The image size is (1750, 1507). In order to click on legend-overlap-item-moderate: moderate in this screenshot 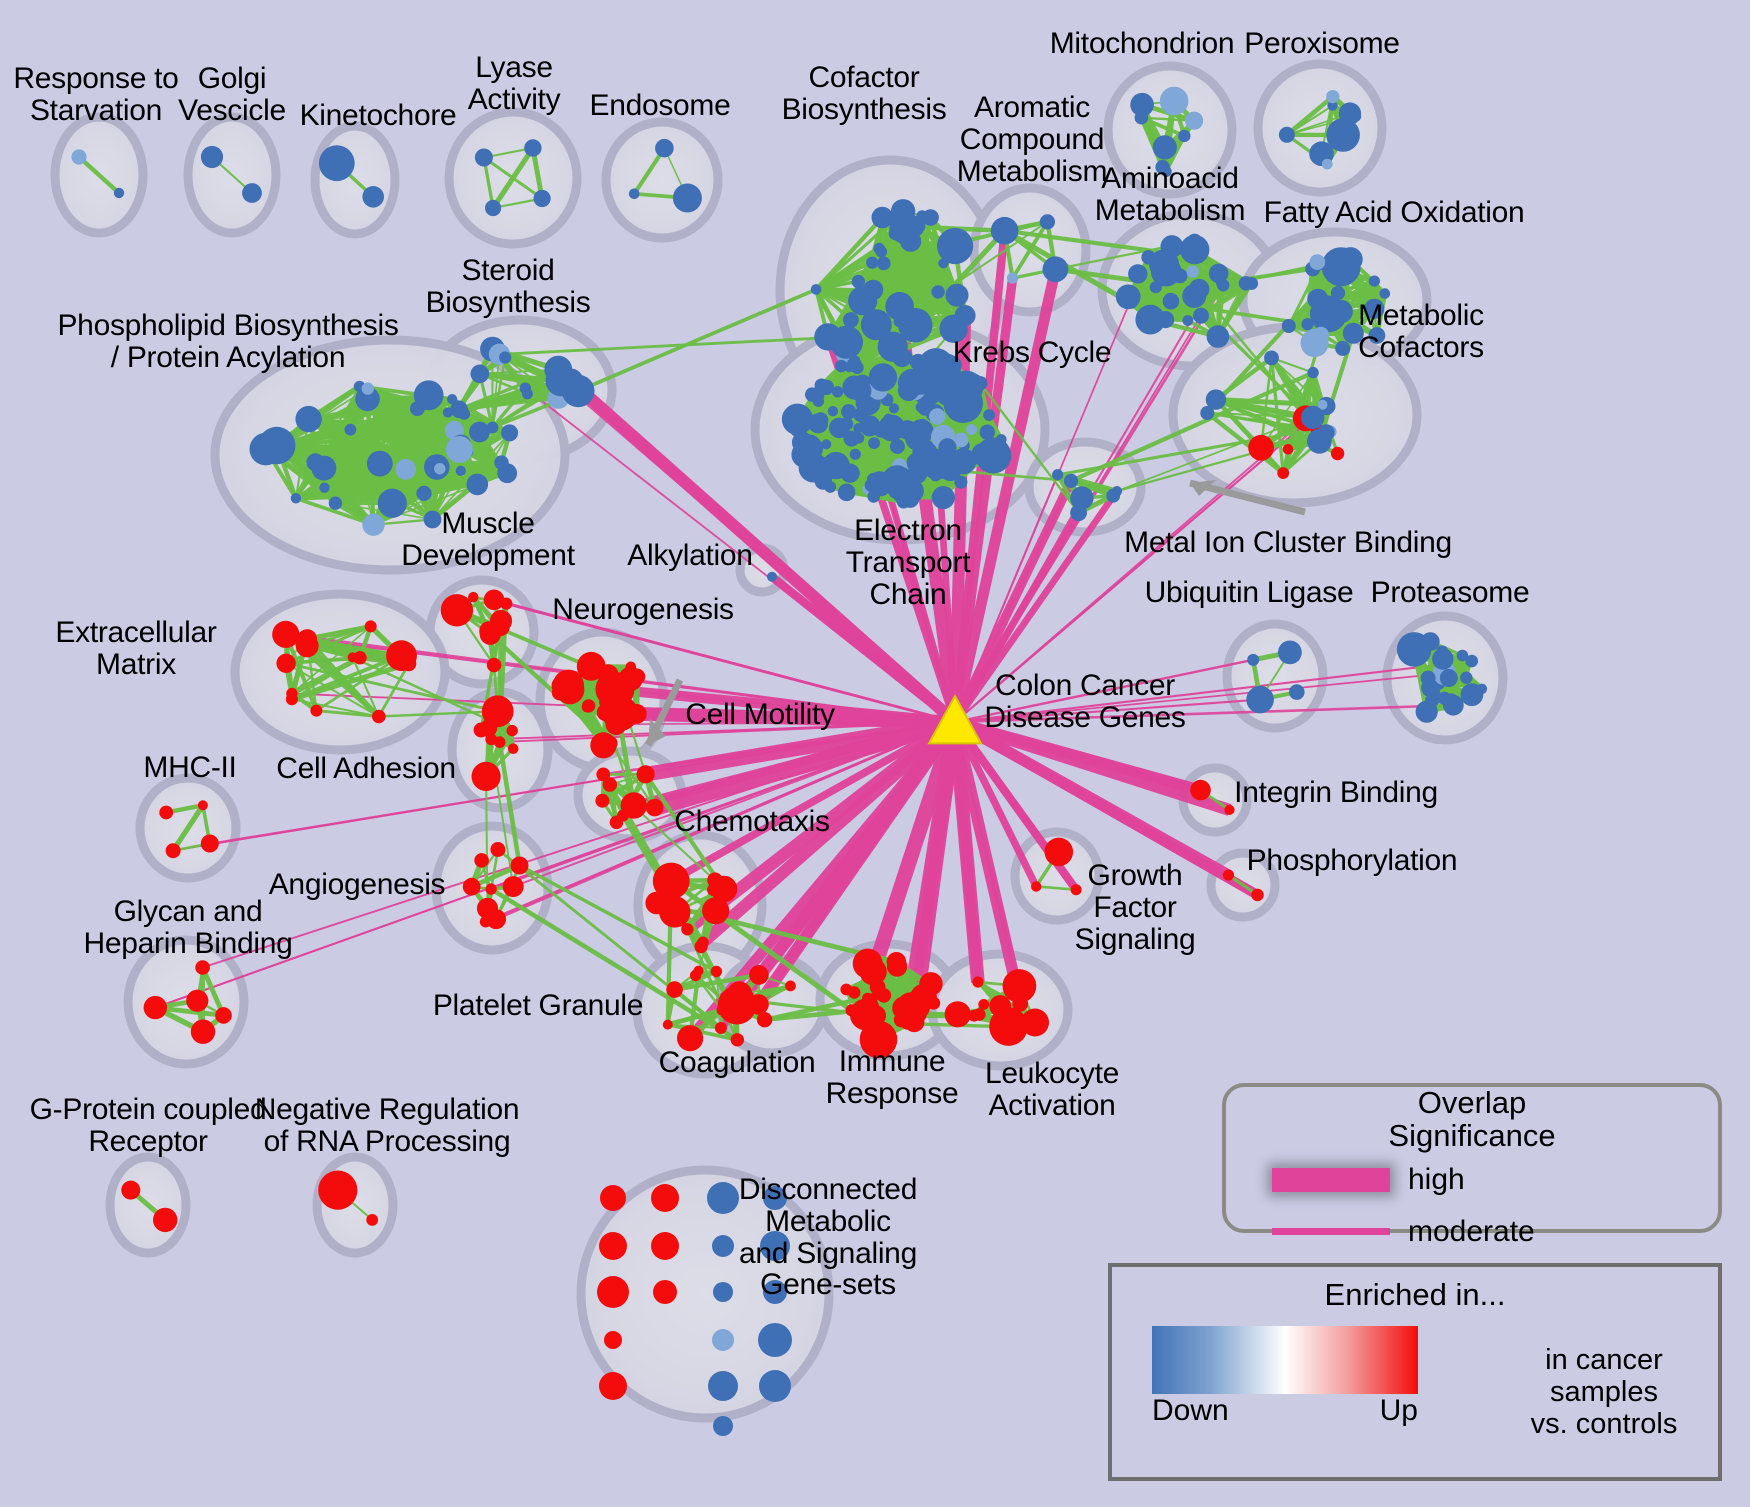, I will do `click(1495, 1232)`.